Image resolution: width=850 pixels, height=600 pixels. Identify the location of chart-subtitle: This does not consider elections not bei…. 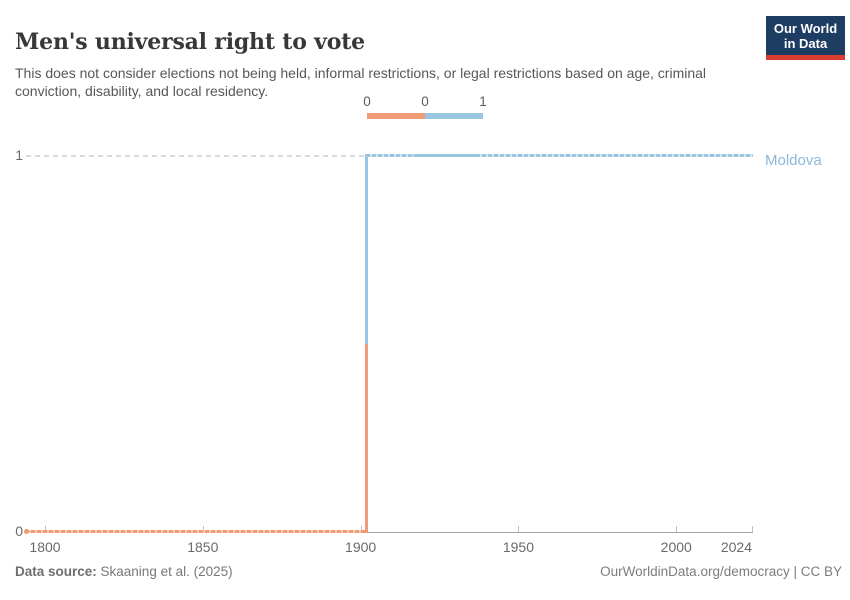
(361, 82).